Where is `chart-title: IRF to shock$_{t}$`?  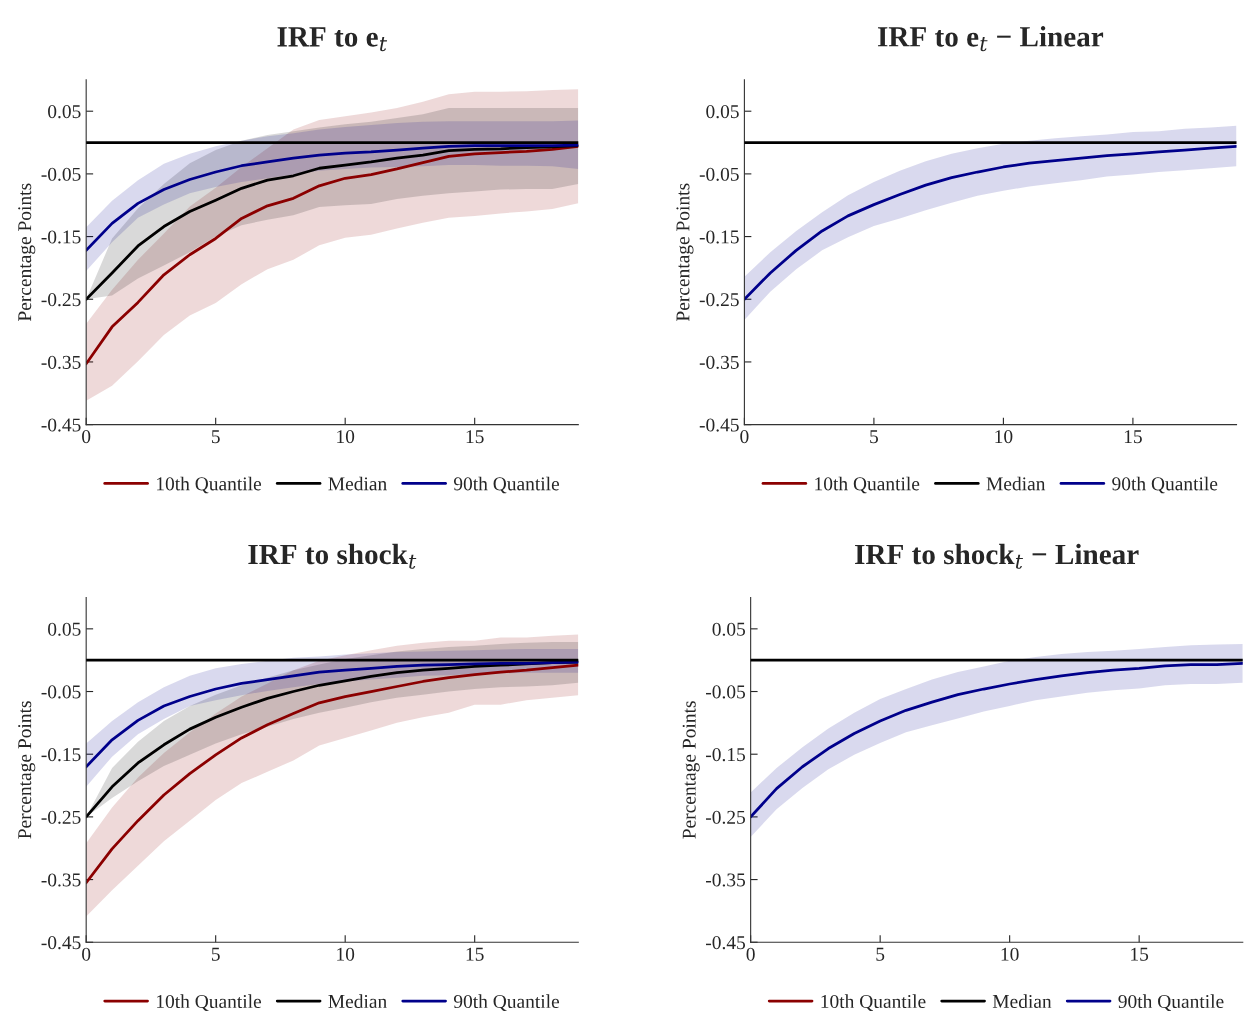 chart-title: IRF to shock$_{t}$ is located at coordinates (332, 556).